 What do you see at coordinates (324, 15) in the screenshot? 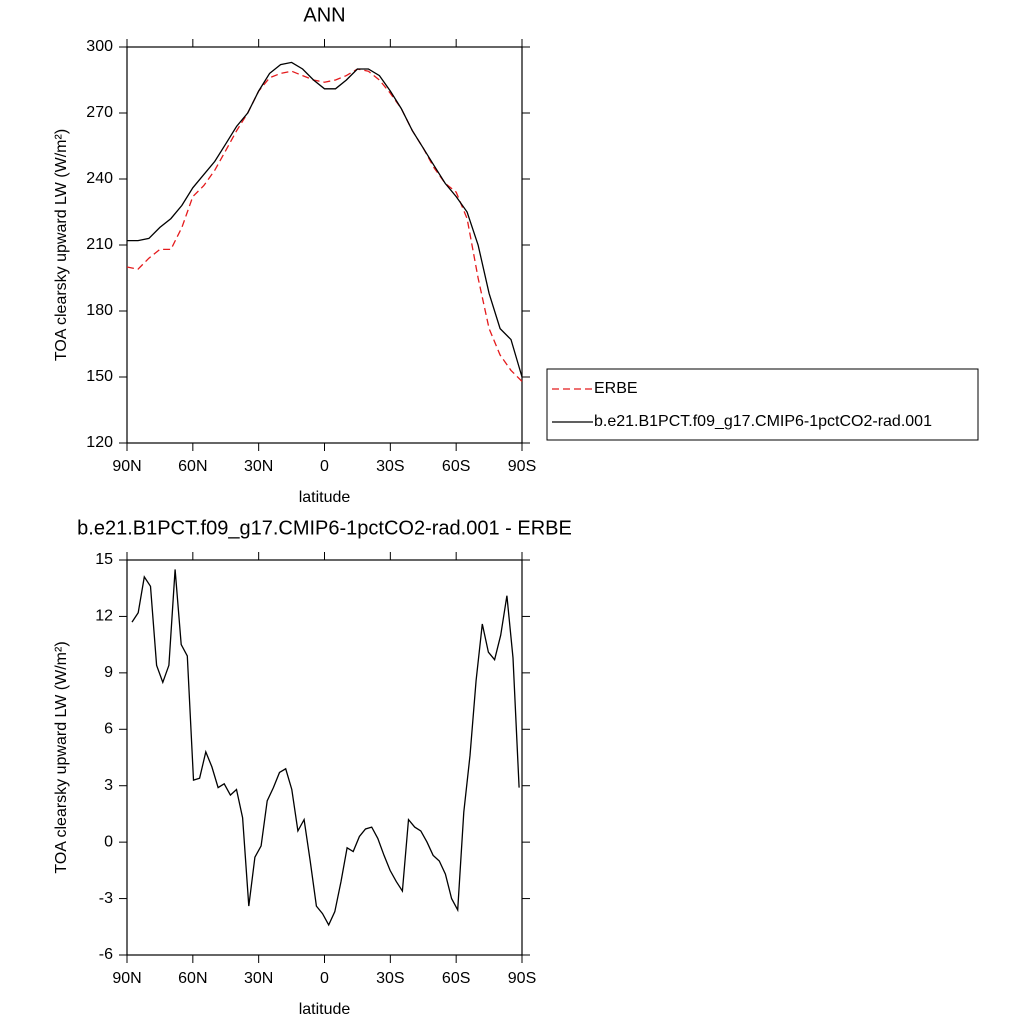
I see `chart-title: ANN` at bounding box center [324, 15].